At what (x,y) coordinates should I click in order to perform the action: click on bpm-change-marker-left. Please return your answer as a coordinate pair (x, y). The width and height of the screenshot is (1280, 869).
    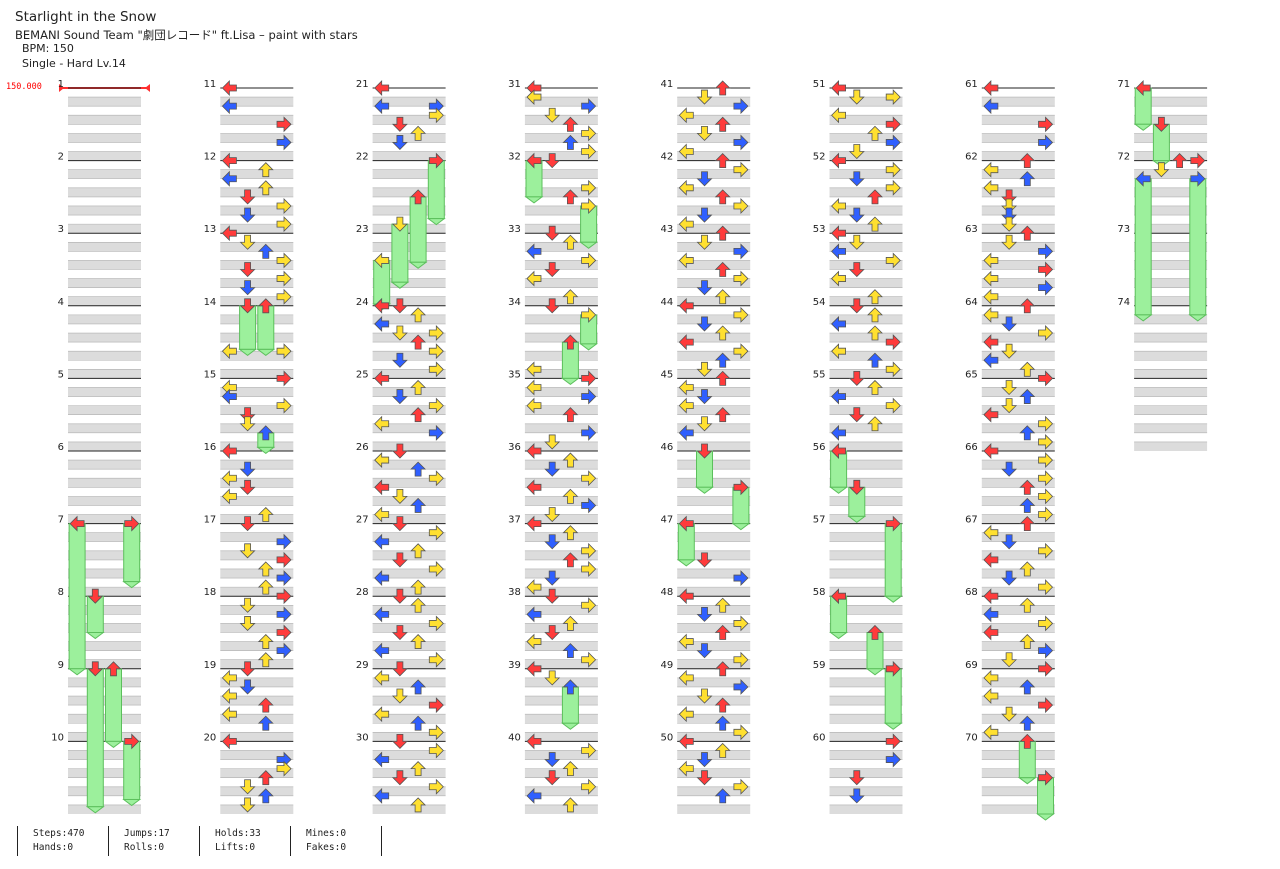
    Looking at the image, I should click on (61, 88).